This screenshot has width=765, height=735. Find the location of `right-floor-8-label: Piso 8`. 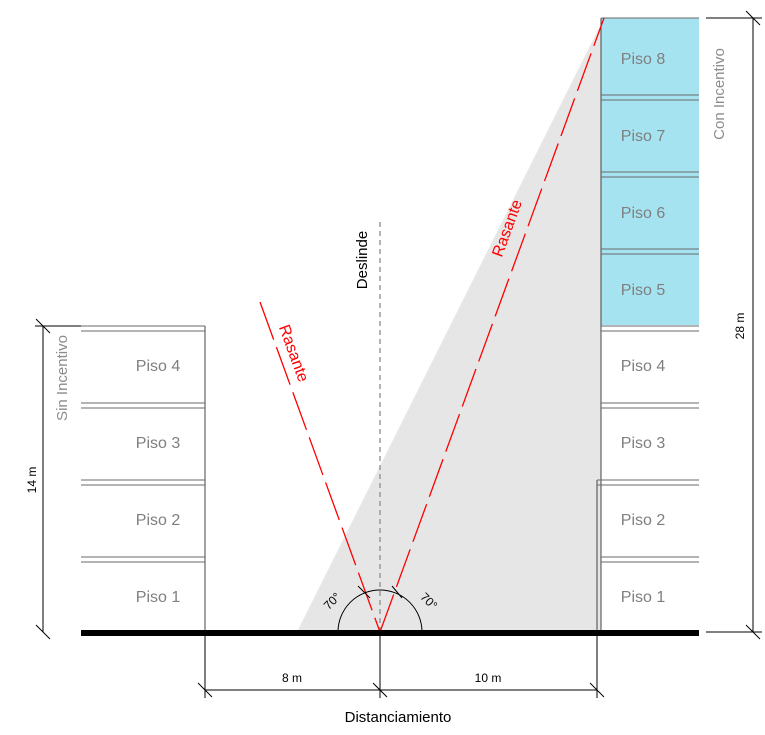

right-floor-8-label: Piso 8 is located at coordinates (643, 59).